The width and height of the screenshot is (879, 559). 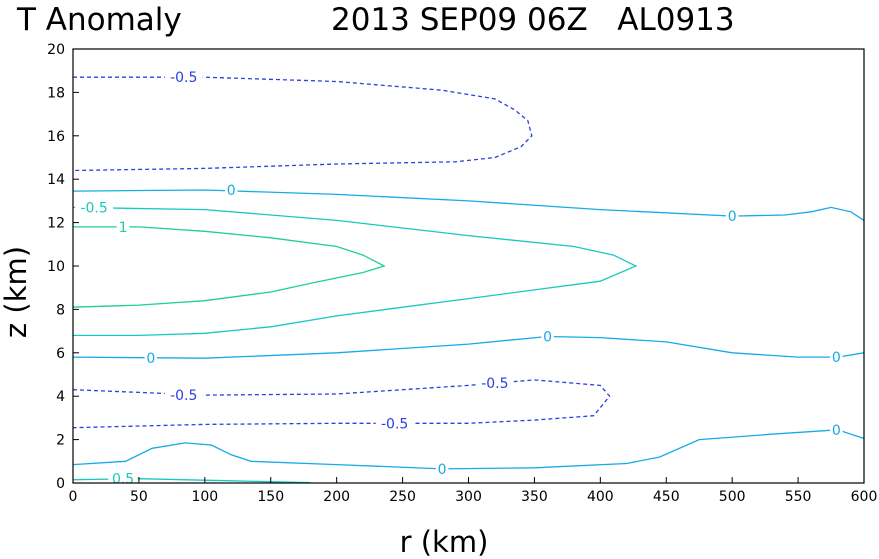 I want to click on y-axis-label: z (km), so click(x=16, y=292).